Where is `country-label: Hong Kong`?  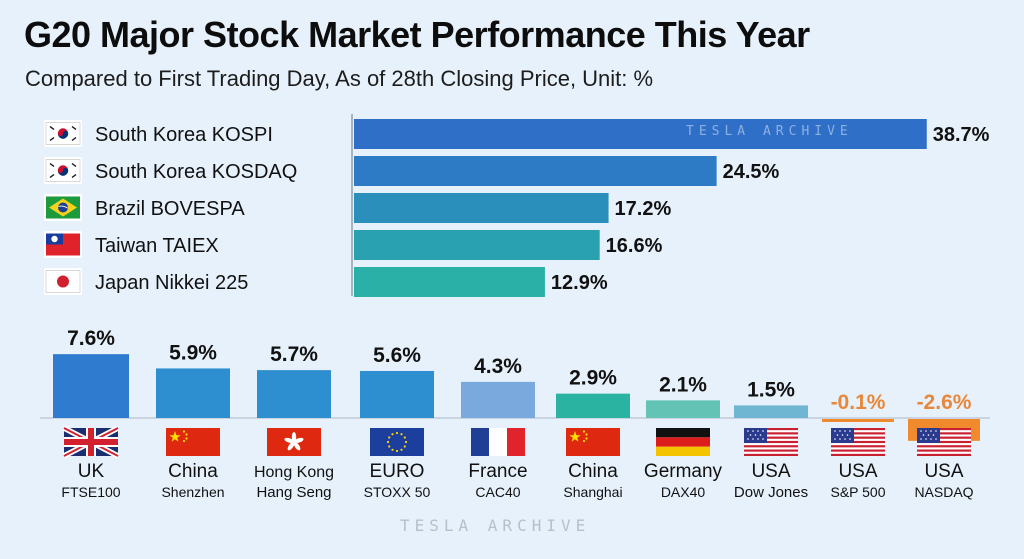 country-label: Hong Kong is located at coordinates (294, 472).